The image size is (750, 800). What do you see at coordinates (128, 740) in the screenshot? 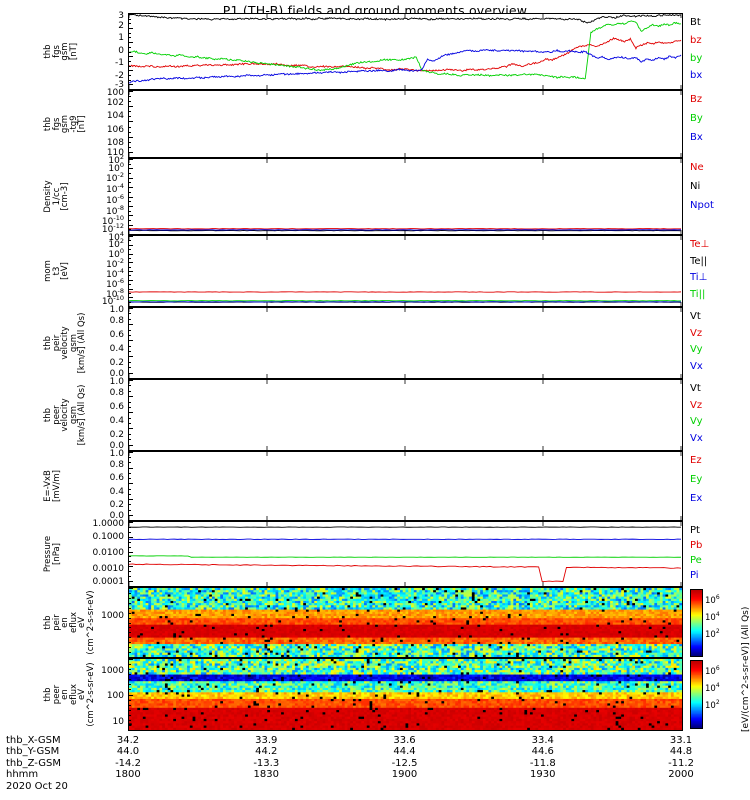
I see `x-axis-tick-value: 34.2` at bounding box center [128, 740].